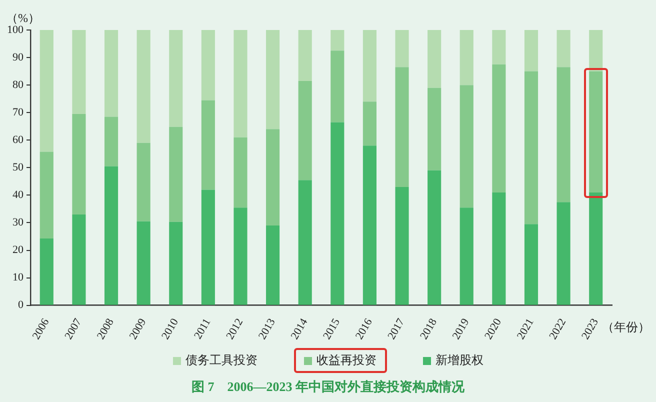 Image resolution: width=656 pixels, height=402 pixels. Describe the element at coordinates (18, 57) in the screenshot. I see `y-tick-label: 90` at that location.